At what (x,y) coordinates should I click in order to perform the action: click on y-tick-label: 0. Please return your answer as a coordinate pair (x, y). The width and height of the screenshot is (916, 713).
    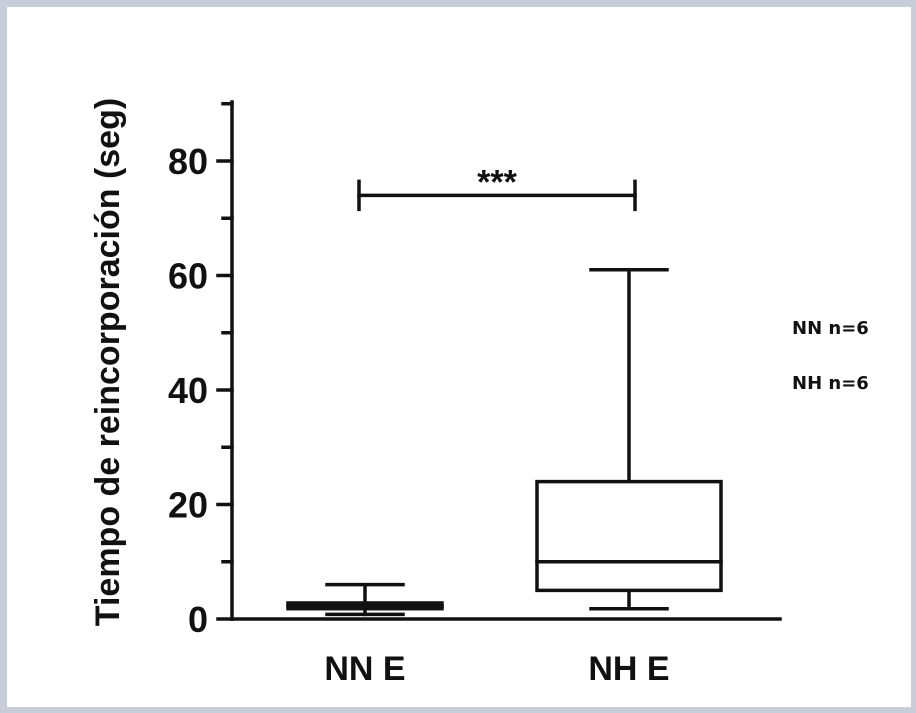
    Looking at the image, I should click on (198, 619).